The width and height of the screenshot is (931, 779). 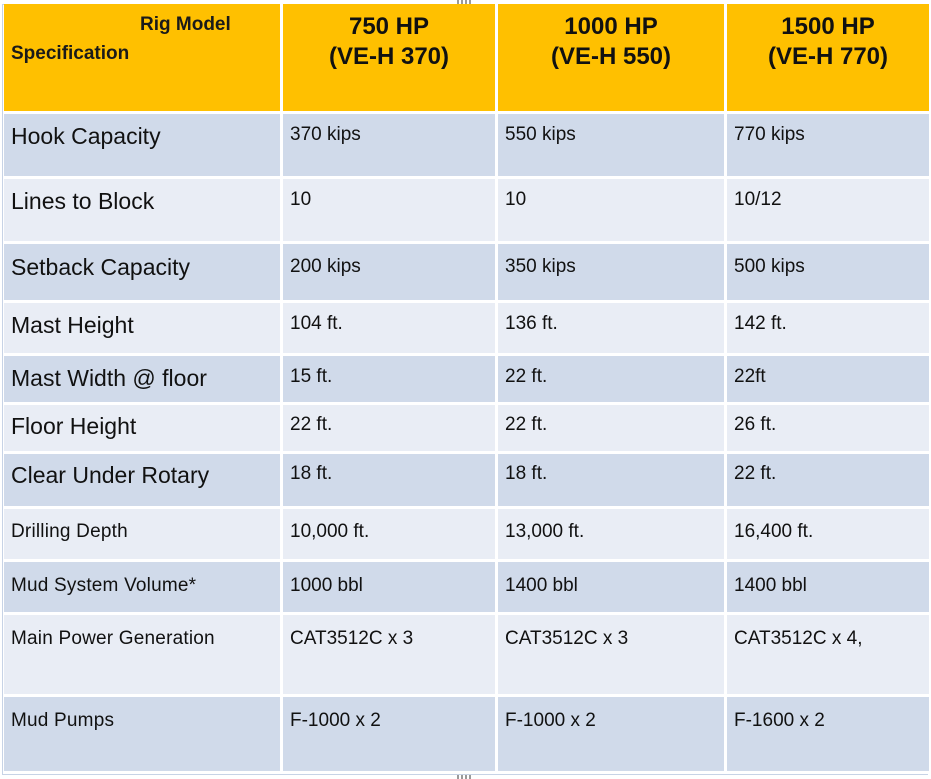 What do you see at coordinates (465, 2) in the screenshot?
I see `resize-handle-top` at bounding box center [465, 2].